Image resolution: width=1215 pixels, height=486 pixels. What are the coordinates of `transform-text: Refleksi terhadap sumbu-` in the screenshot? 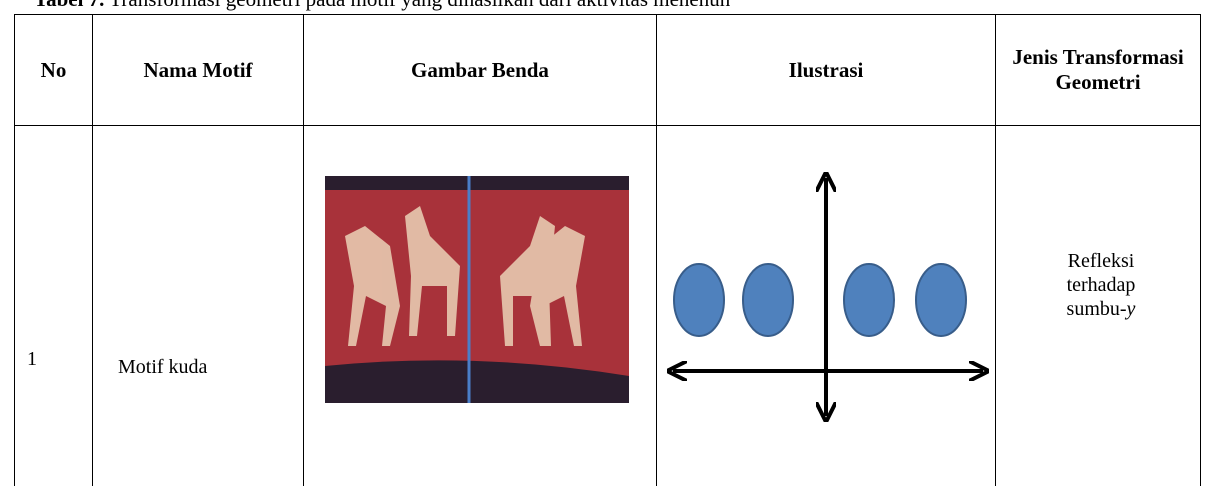 It's located at (1101, 285).